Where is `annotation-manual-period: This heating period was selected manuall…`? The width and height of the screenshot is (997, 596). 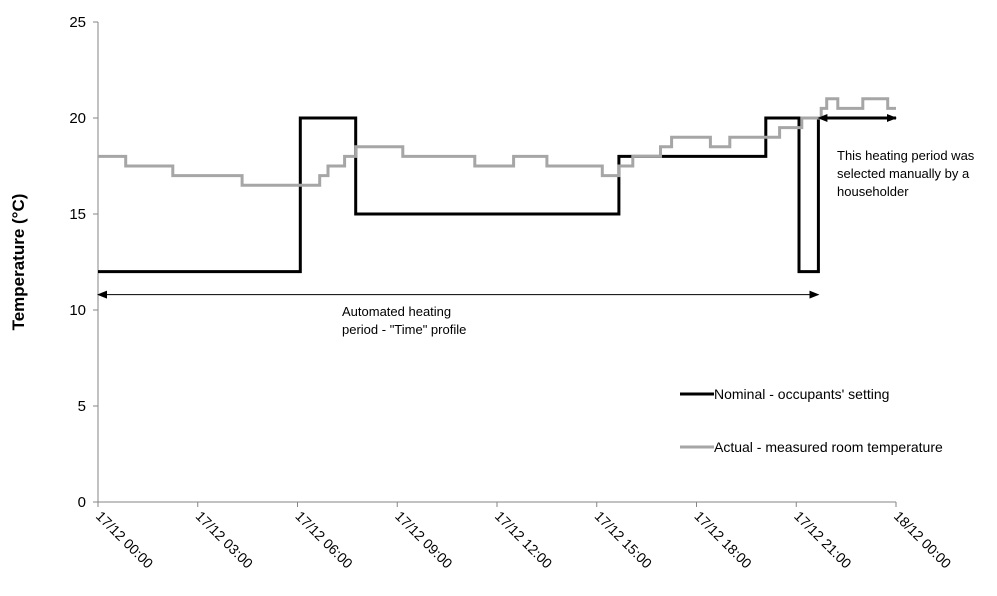
annotation-manual-period: This heating period was selected manuall… is located at coordinates (897, 156).